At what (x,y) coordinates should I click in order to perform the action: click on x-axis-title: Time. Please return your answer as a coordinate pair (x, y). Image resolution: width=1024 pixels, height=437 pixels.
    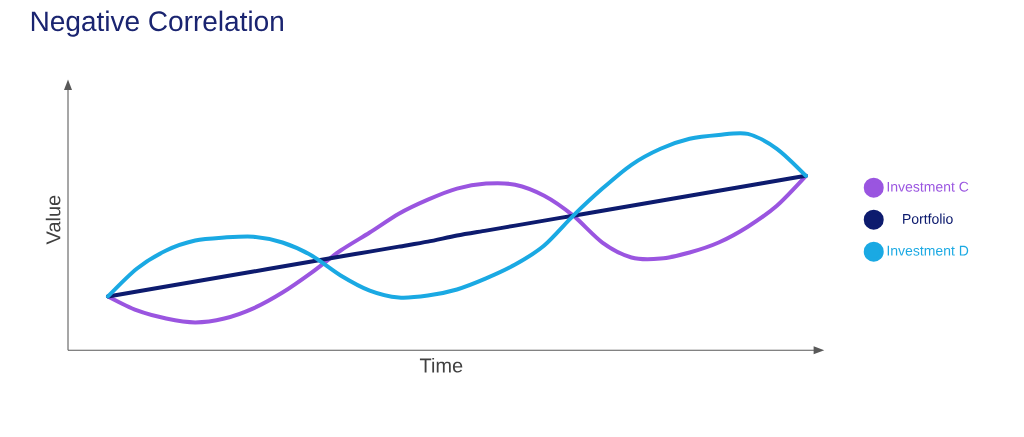
    Looking at the image, I should click on (441, 365).